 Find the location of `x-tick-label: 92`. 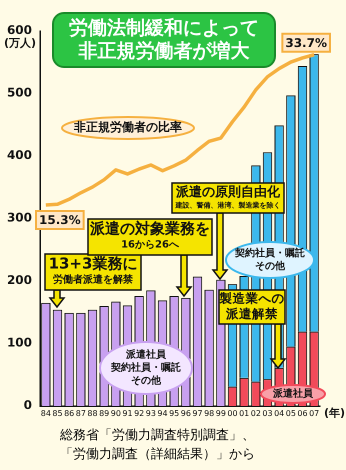

x-tick-label: 92 is located at coordinates (139, 413).